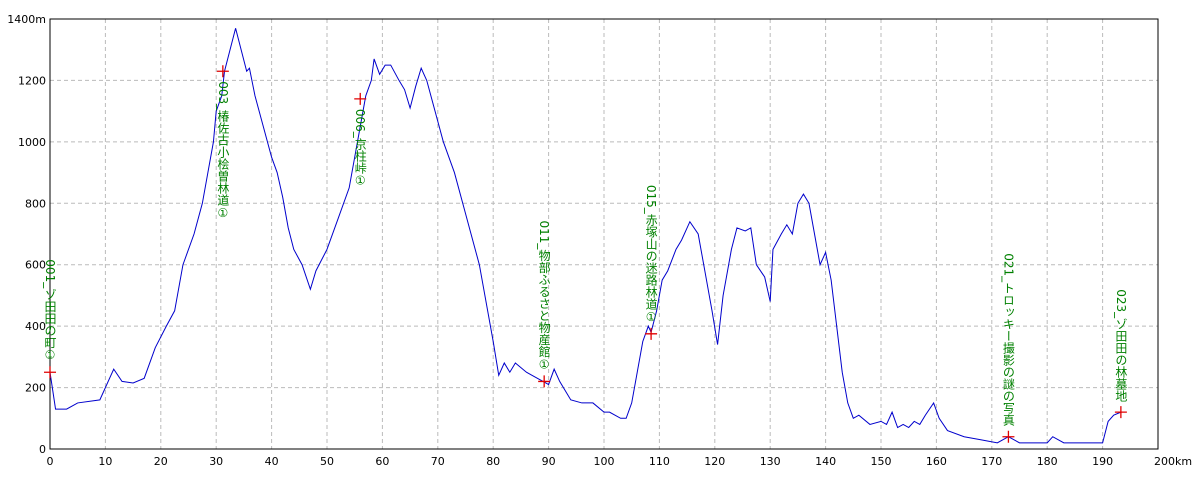 This screenshot has height=484, width=1200. Describe the element at coordinates (32, 142) in the screenshot. I see `y-tick-label: 1000` at that location.